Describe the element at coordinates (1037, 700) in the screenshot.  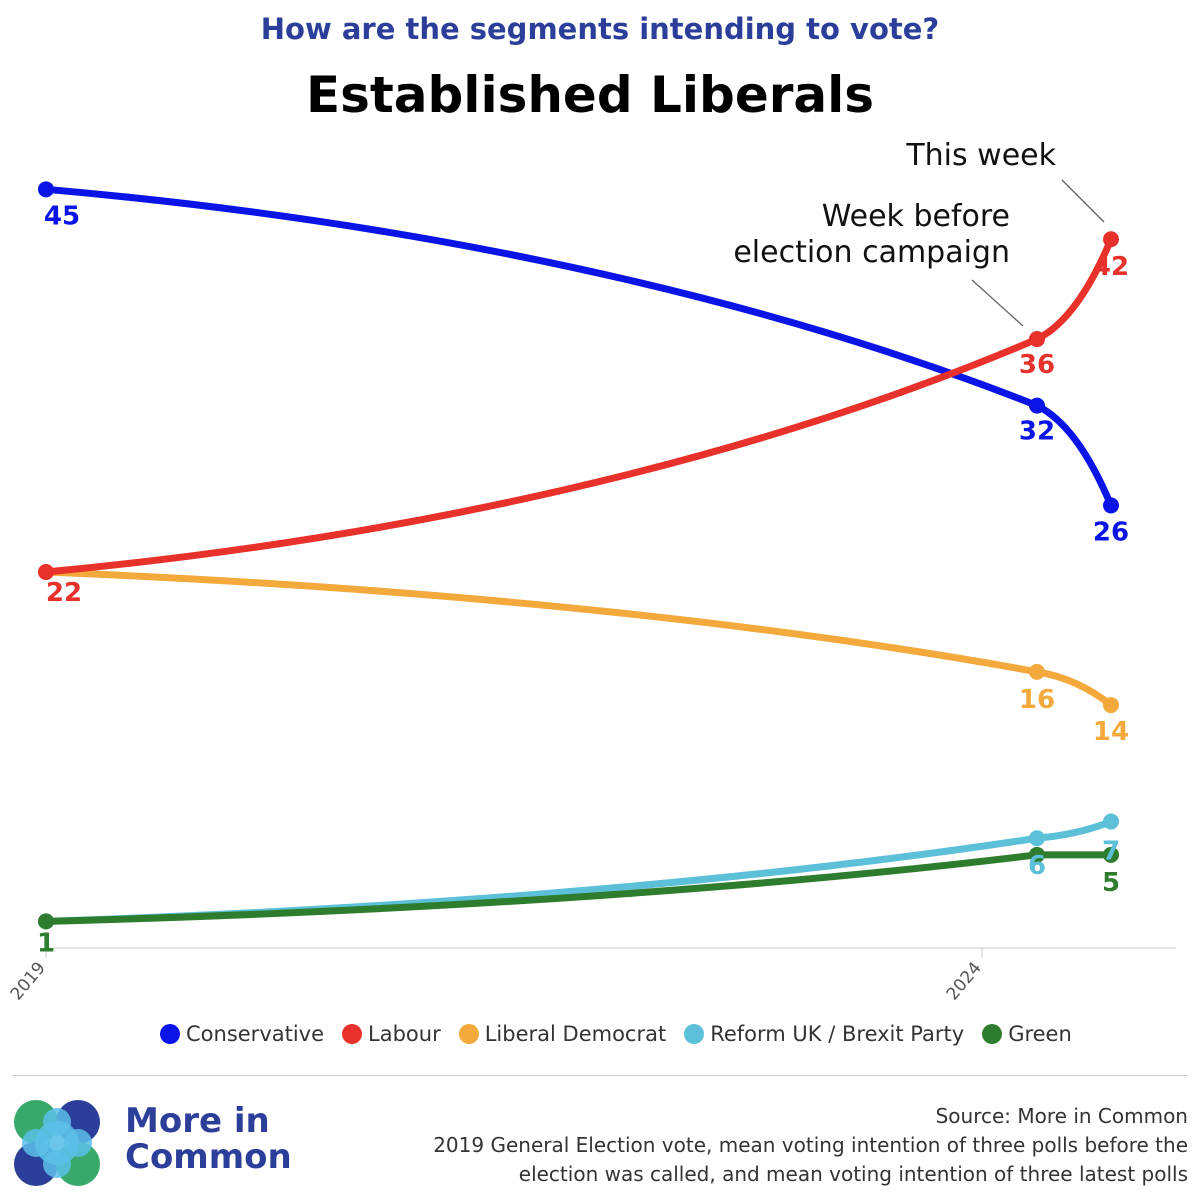
I see `data-label: 16` at that location.